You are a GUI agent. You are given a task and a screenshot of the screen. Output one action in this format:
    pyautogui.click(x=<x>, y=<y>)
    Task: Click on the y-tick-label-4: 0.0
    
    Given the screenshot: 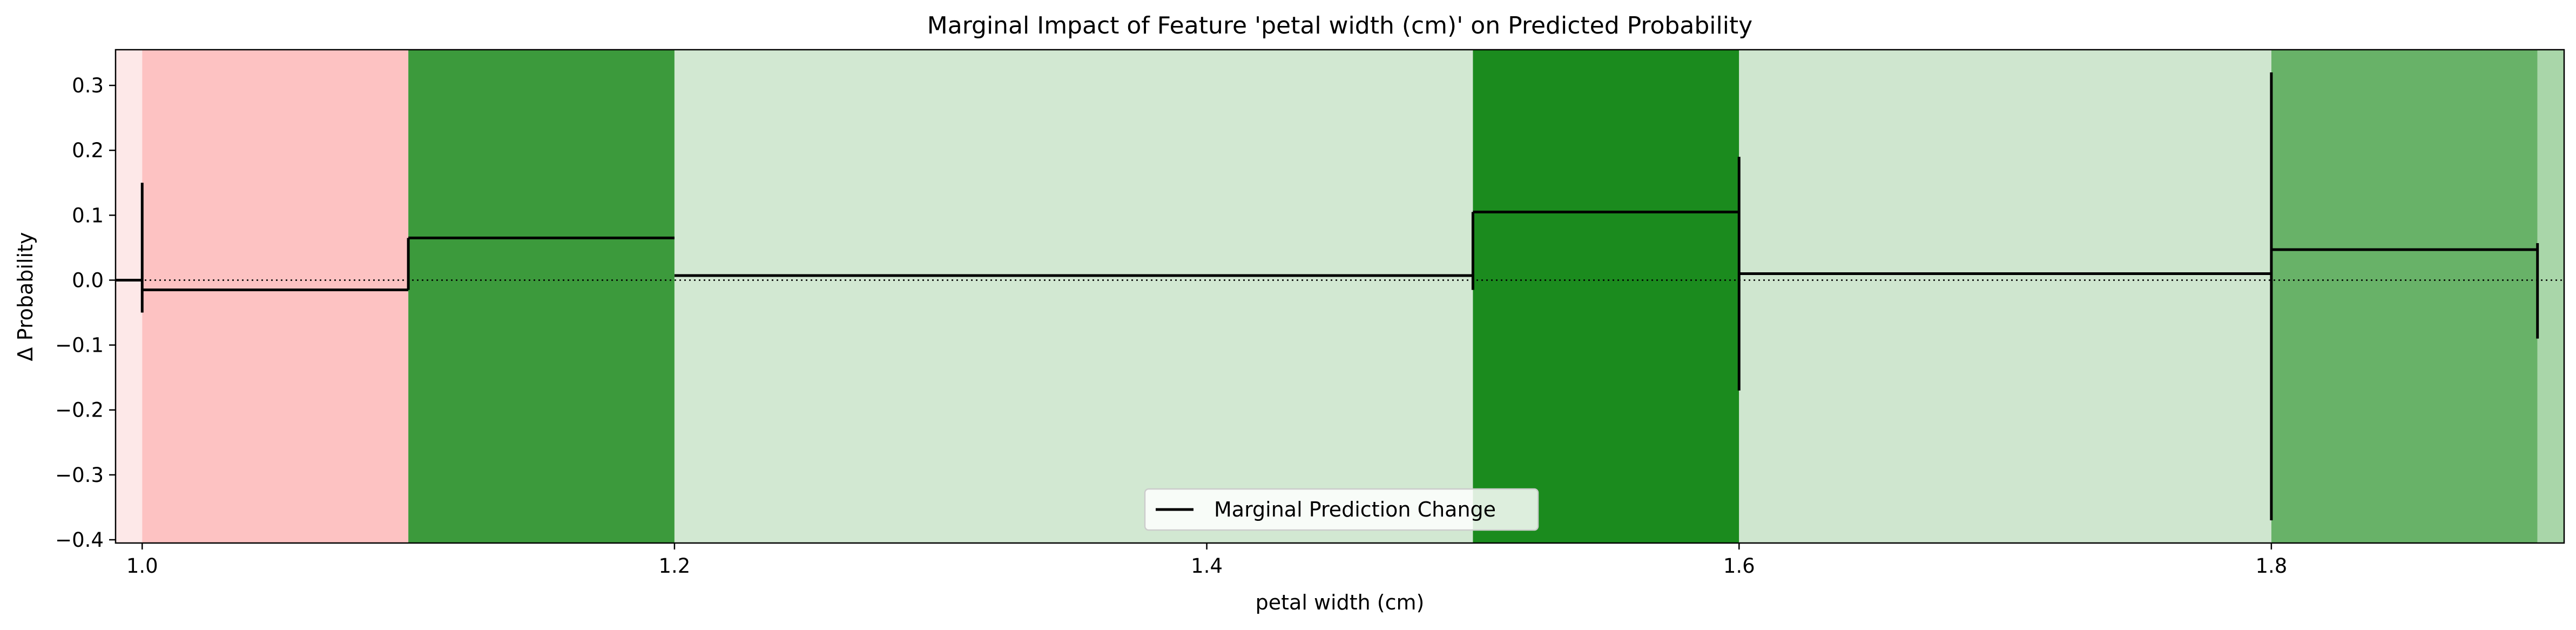 What is the action you would take?
    pyautogui.click(x=88, y=280)
    